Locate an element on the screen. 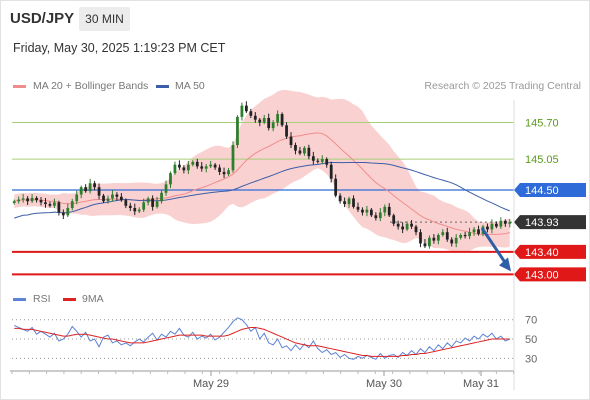 This screenshot has height=400, width=590. ma50-legend-label: MA 50 is located at coordinates (190, 86).